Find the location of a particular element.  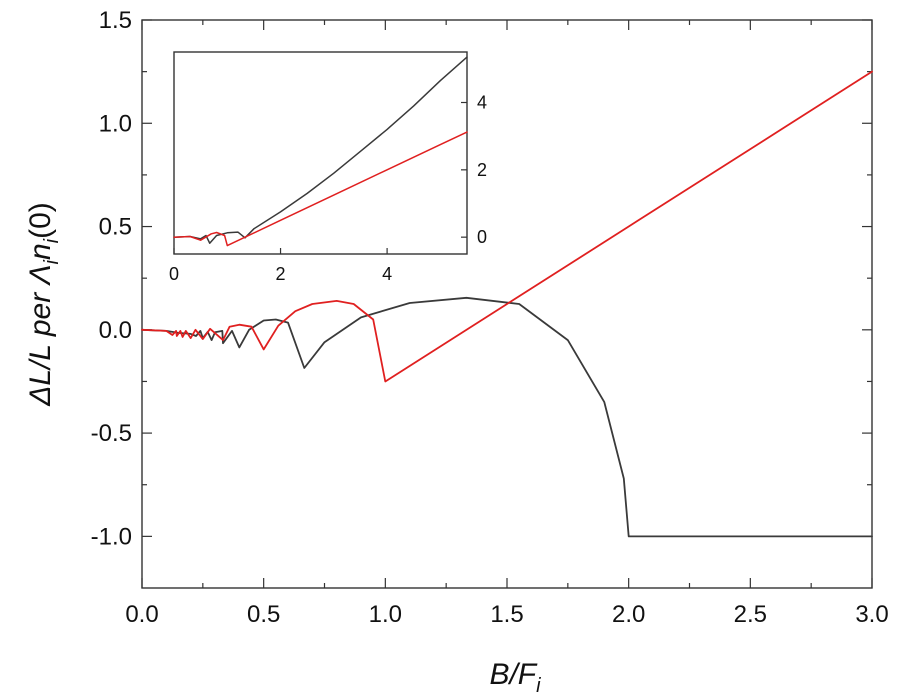

y-tick-label: -0.5 is located at coordinates (111, 433).